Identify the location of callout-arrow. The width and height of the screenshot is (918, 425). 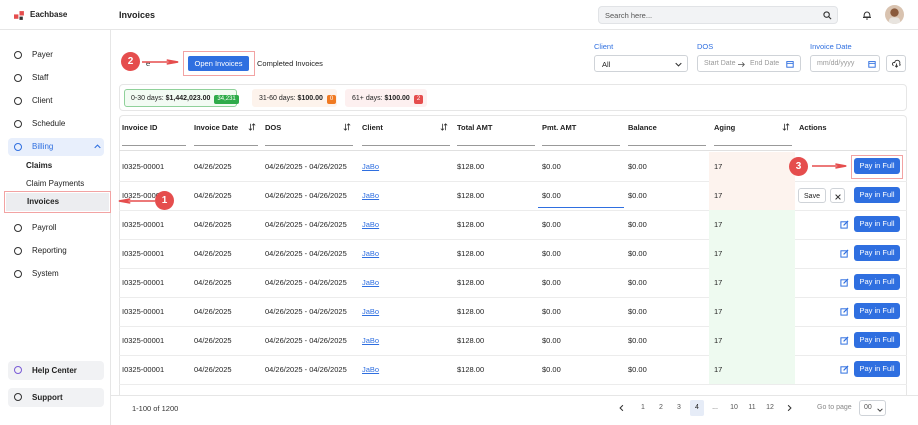
(136, 201).